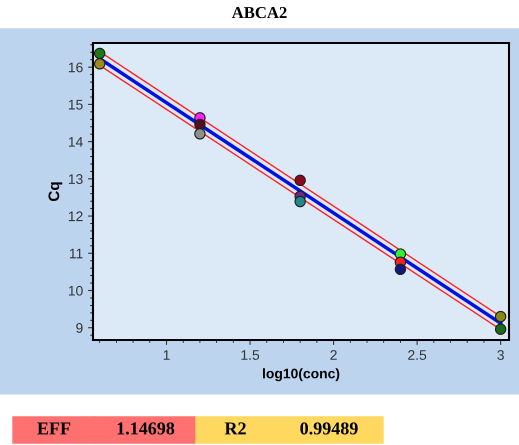 Image resolution: width=519 pixels, height=445 pixels. What do you see at coordinates (250, 355) in the screenshot?
I see `x-tick-label: 1.5` at bounding box center [250, 355].